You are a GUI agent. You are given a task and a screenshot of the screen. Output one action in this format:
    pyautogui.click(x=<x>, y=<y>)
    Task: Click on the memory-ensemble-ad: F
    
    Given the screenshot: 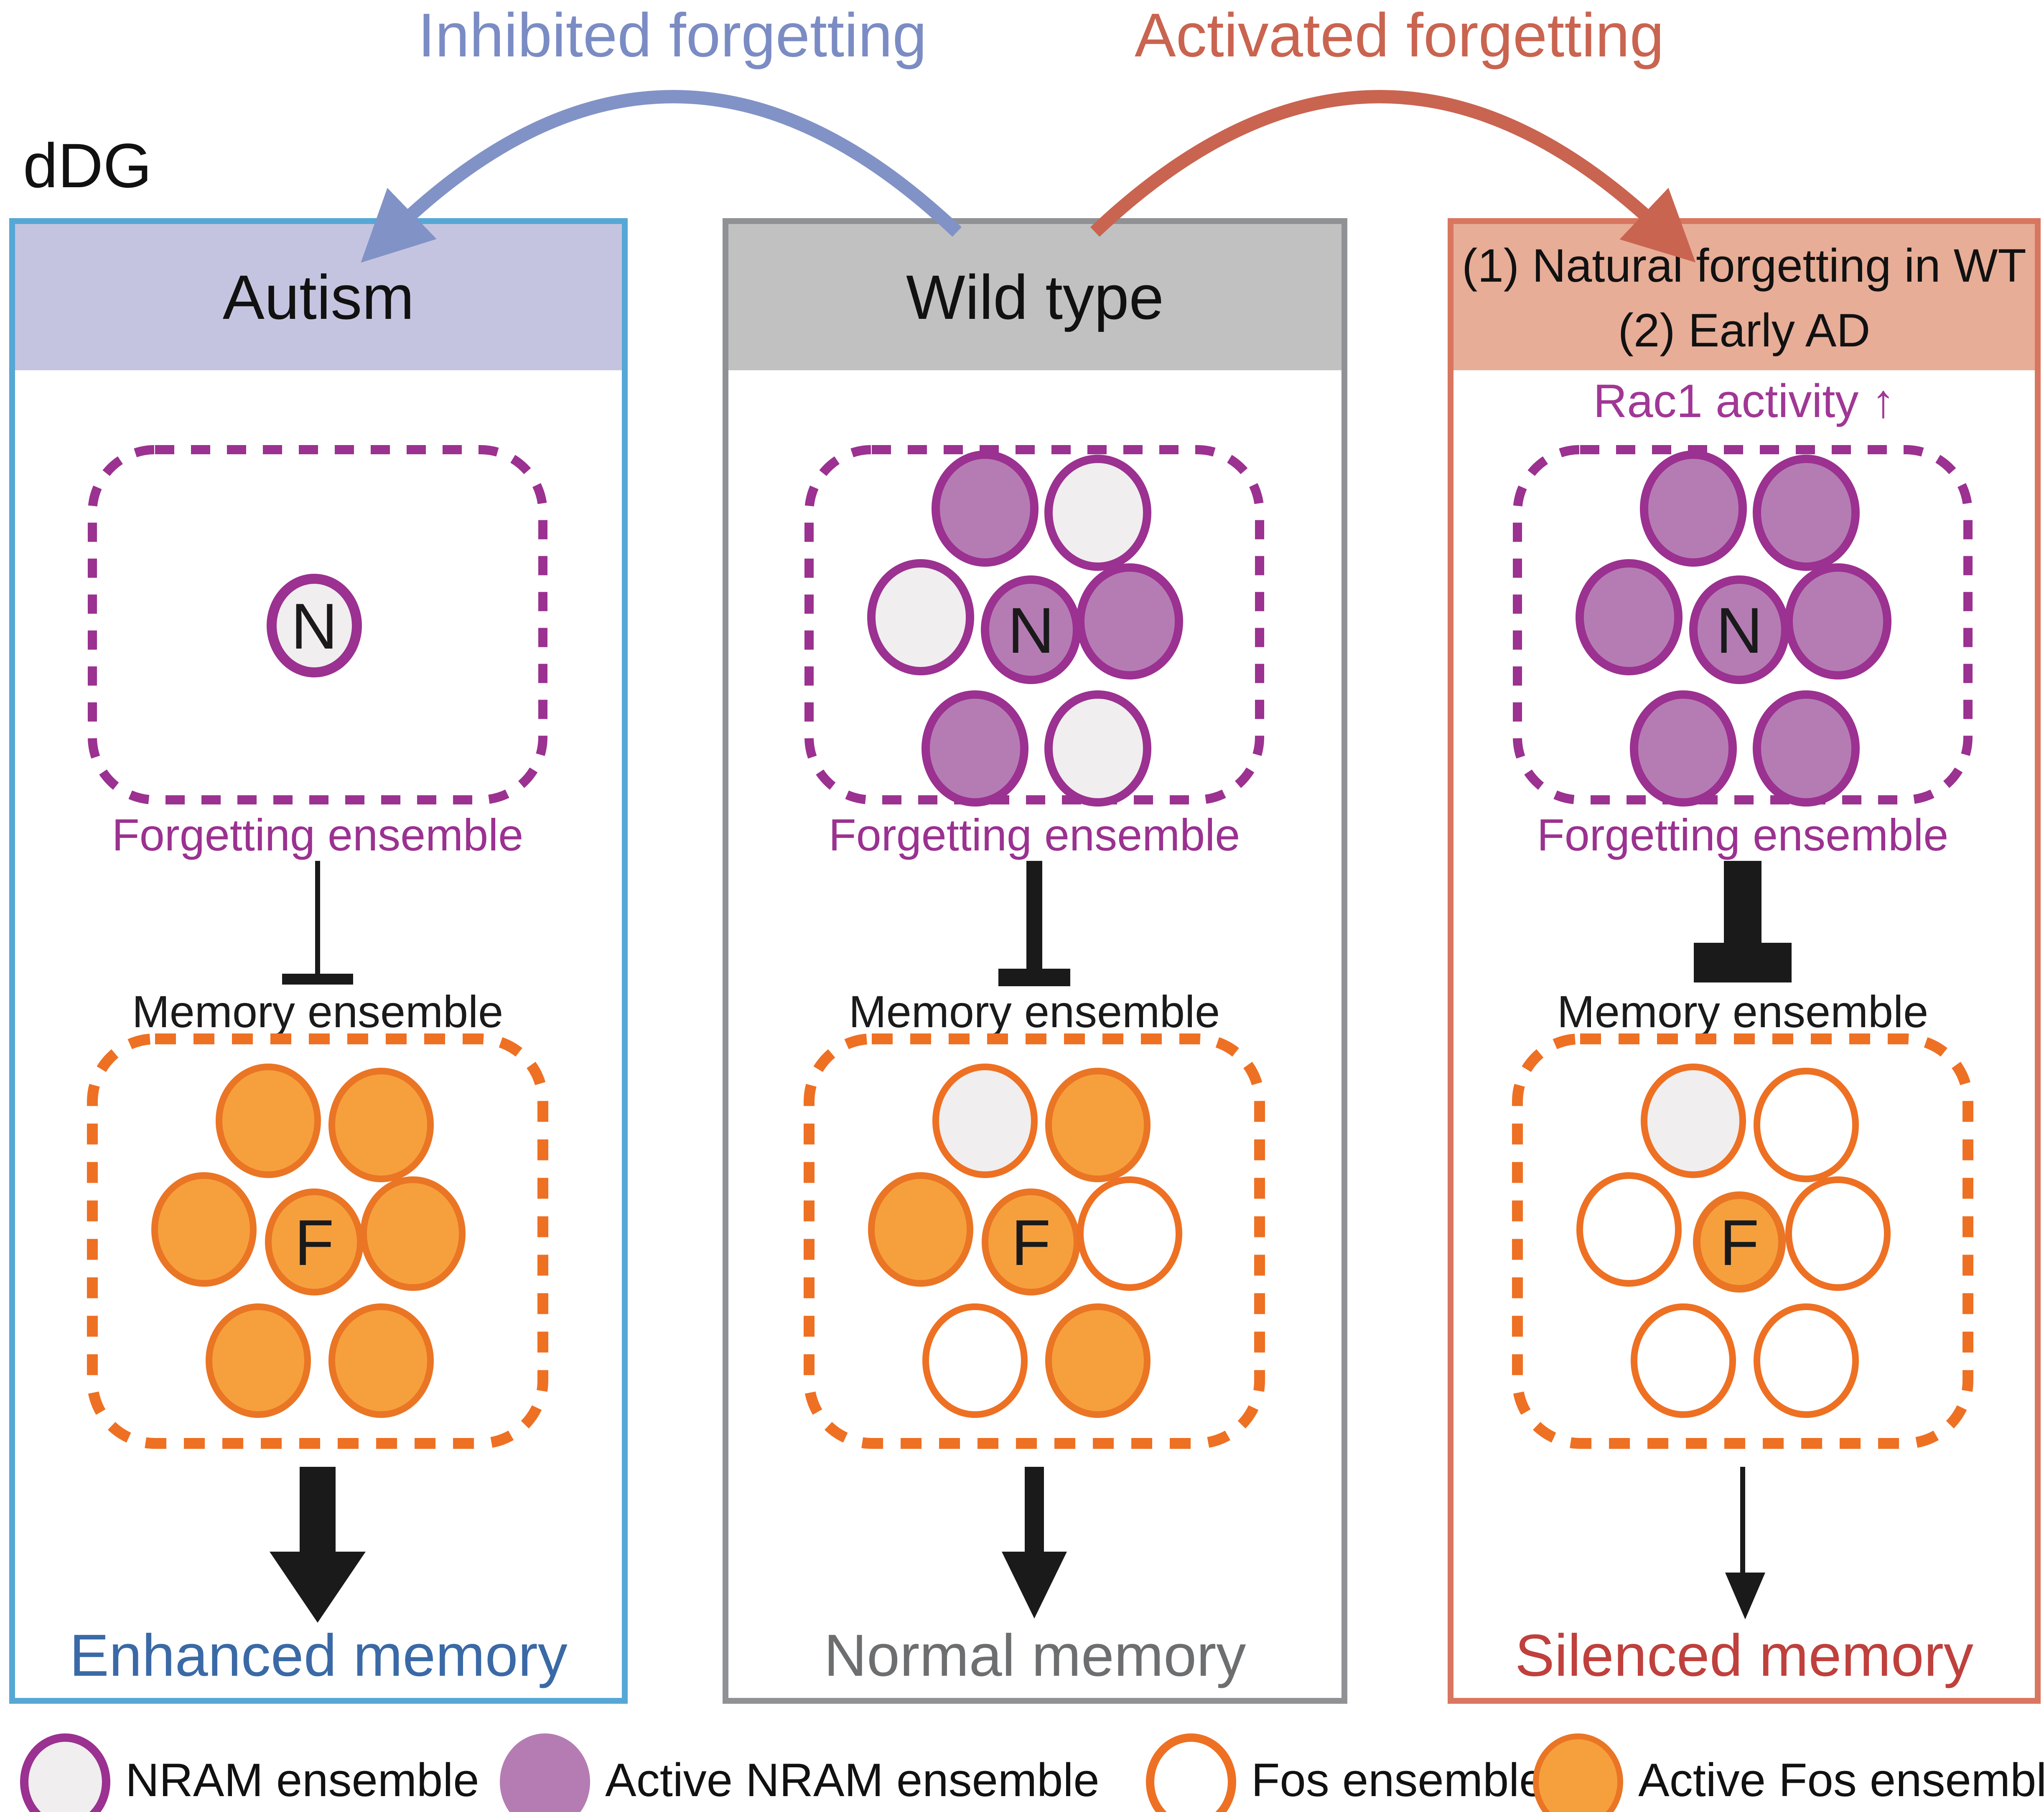 What is the action you would take?
    pyautogui.click(x=1742, y=1241)
    